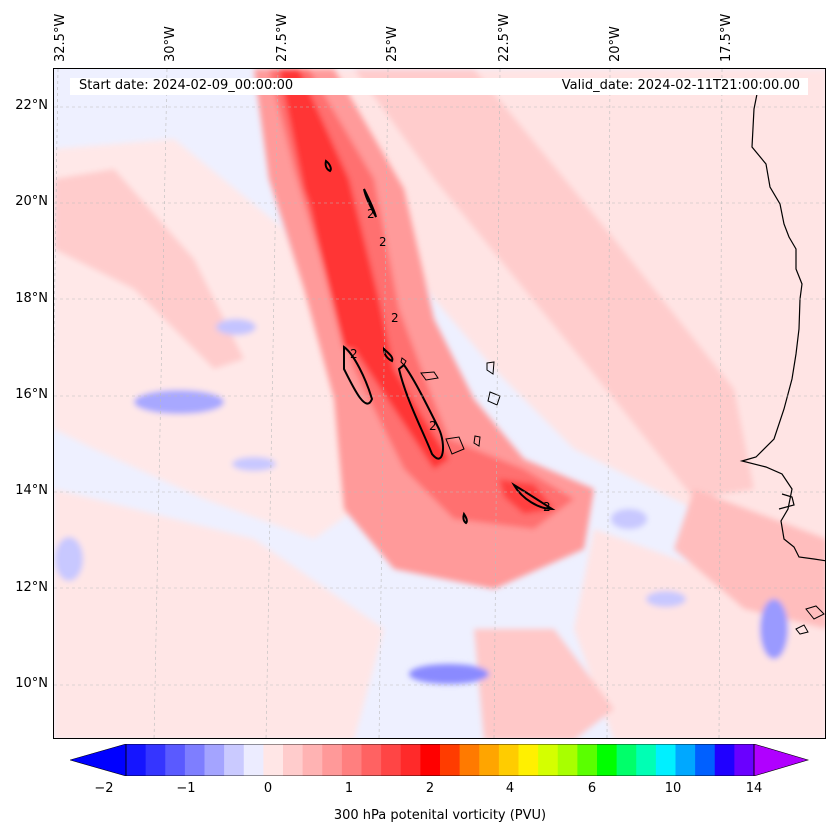  Describe the element at coordinates (60, 37) in the screenshot. I see `lon-label-32-5w: 32.5°W` at that location.